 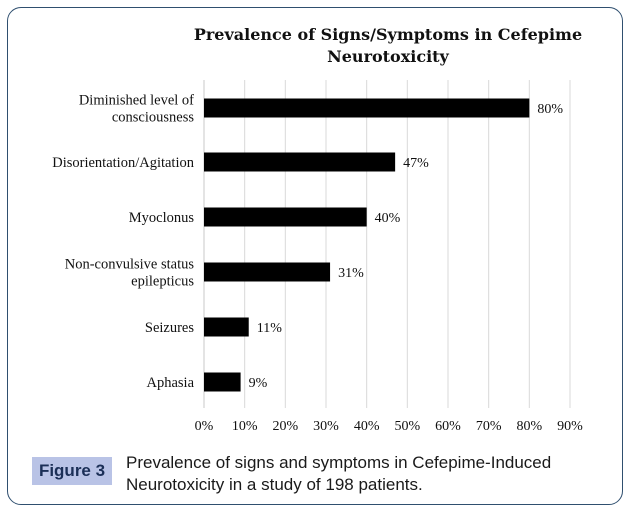 What do you see at coordinates (389, 426) in the screenshot?
I see `x-axis-ticks: 0% 10% 20% 30% 40% 50% 60% 70% 80% 90%` at bounding box center [389, 426].